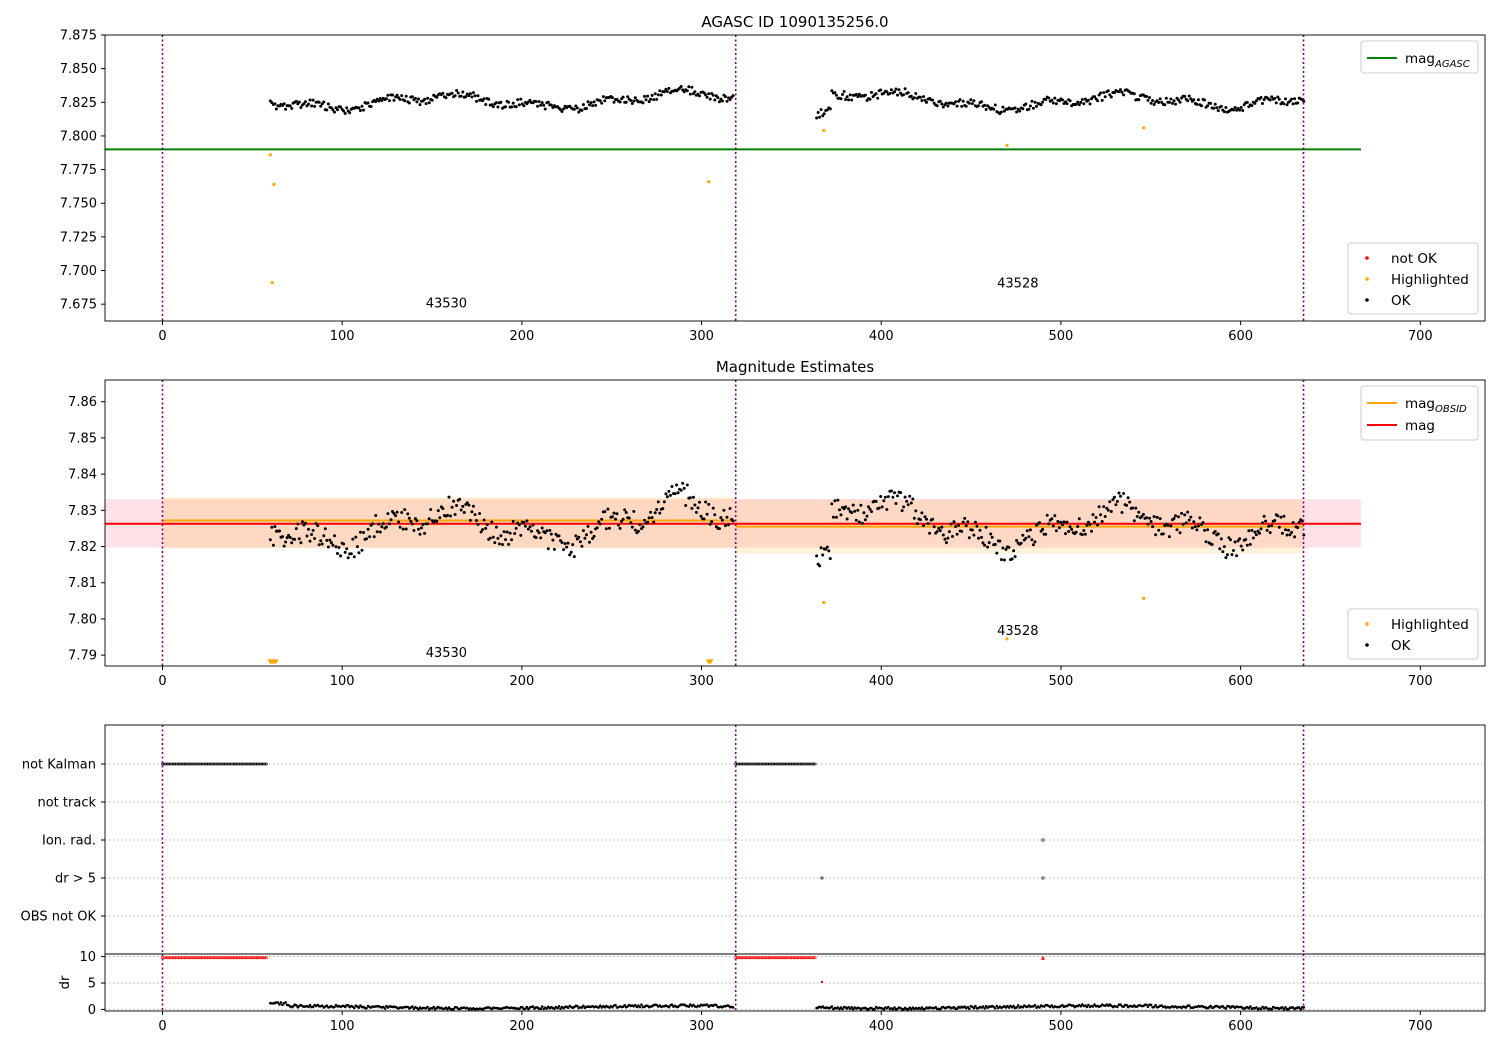 The height and width of the screenshot is (1054, 1500). What do you see at coordinates (521, 336) in the screenshot?
I see `top-xtick-label: 200` at bounding box center [521, 336].